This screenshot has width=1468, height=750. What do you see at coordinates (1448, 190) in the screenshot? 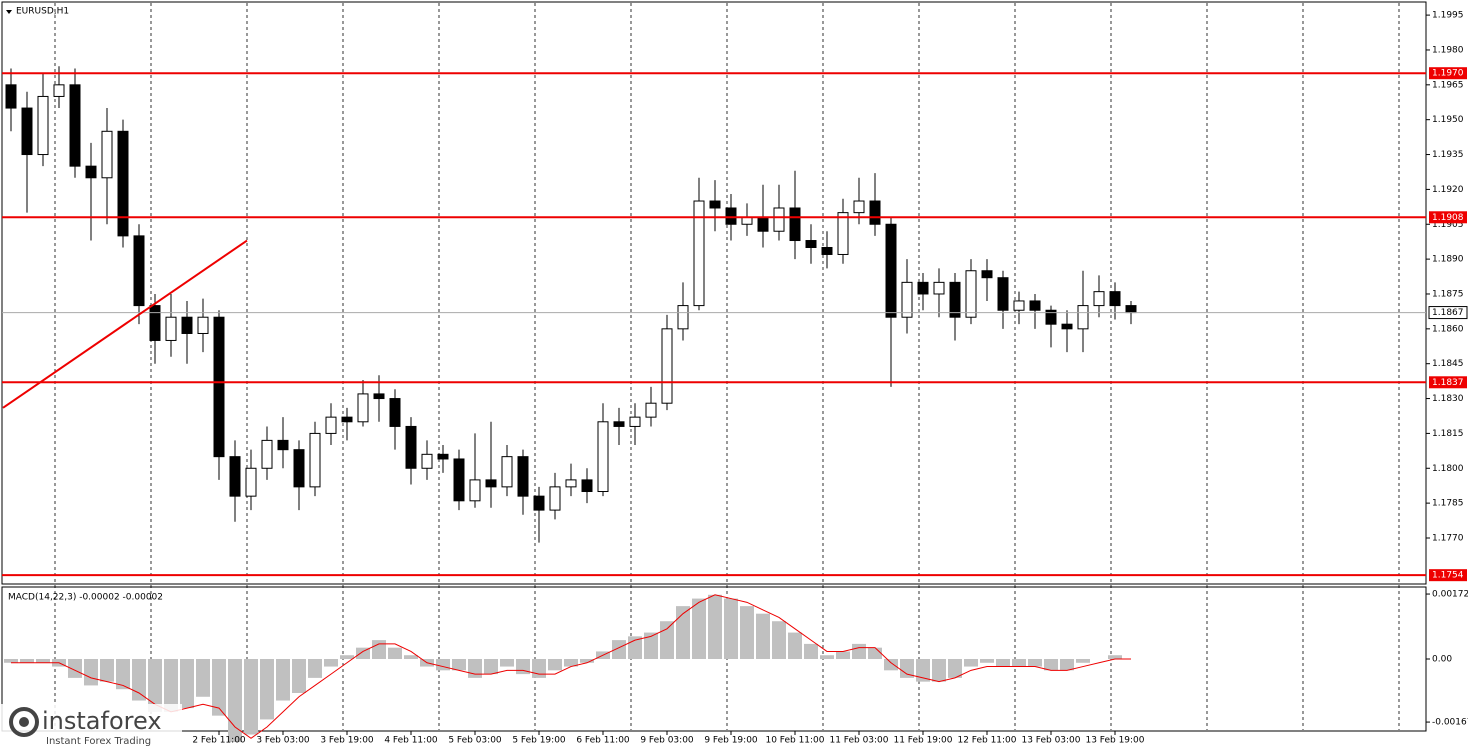
I see `y-tick-label: 1.1920` at bounding box center [1448, 190].